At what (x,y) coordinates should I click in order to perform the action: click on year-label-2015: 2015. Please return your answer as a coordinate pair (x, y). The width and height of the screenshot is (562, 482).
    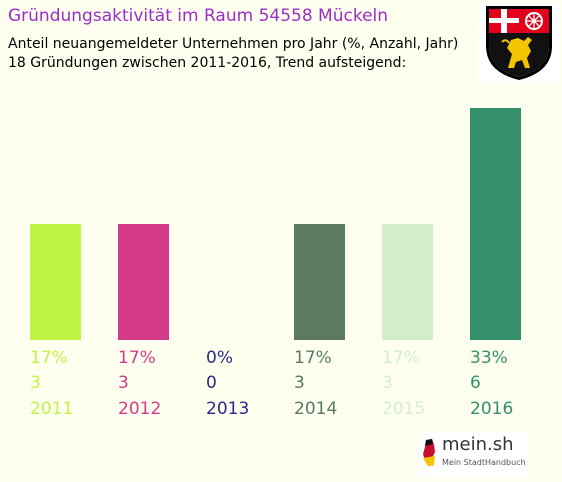
    Looking at the image, I should click on (404, 409).